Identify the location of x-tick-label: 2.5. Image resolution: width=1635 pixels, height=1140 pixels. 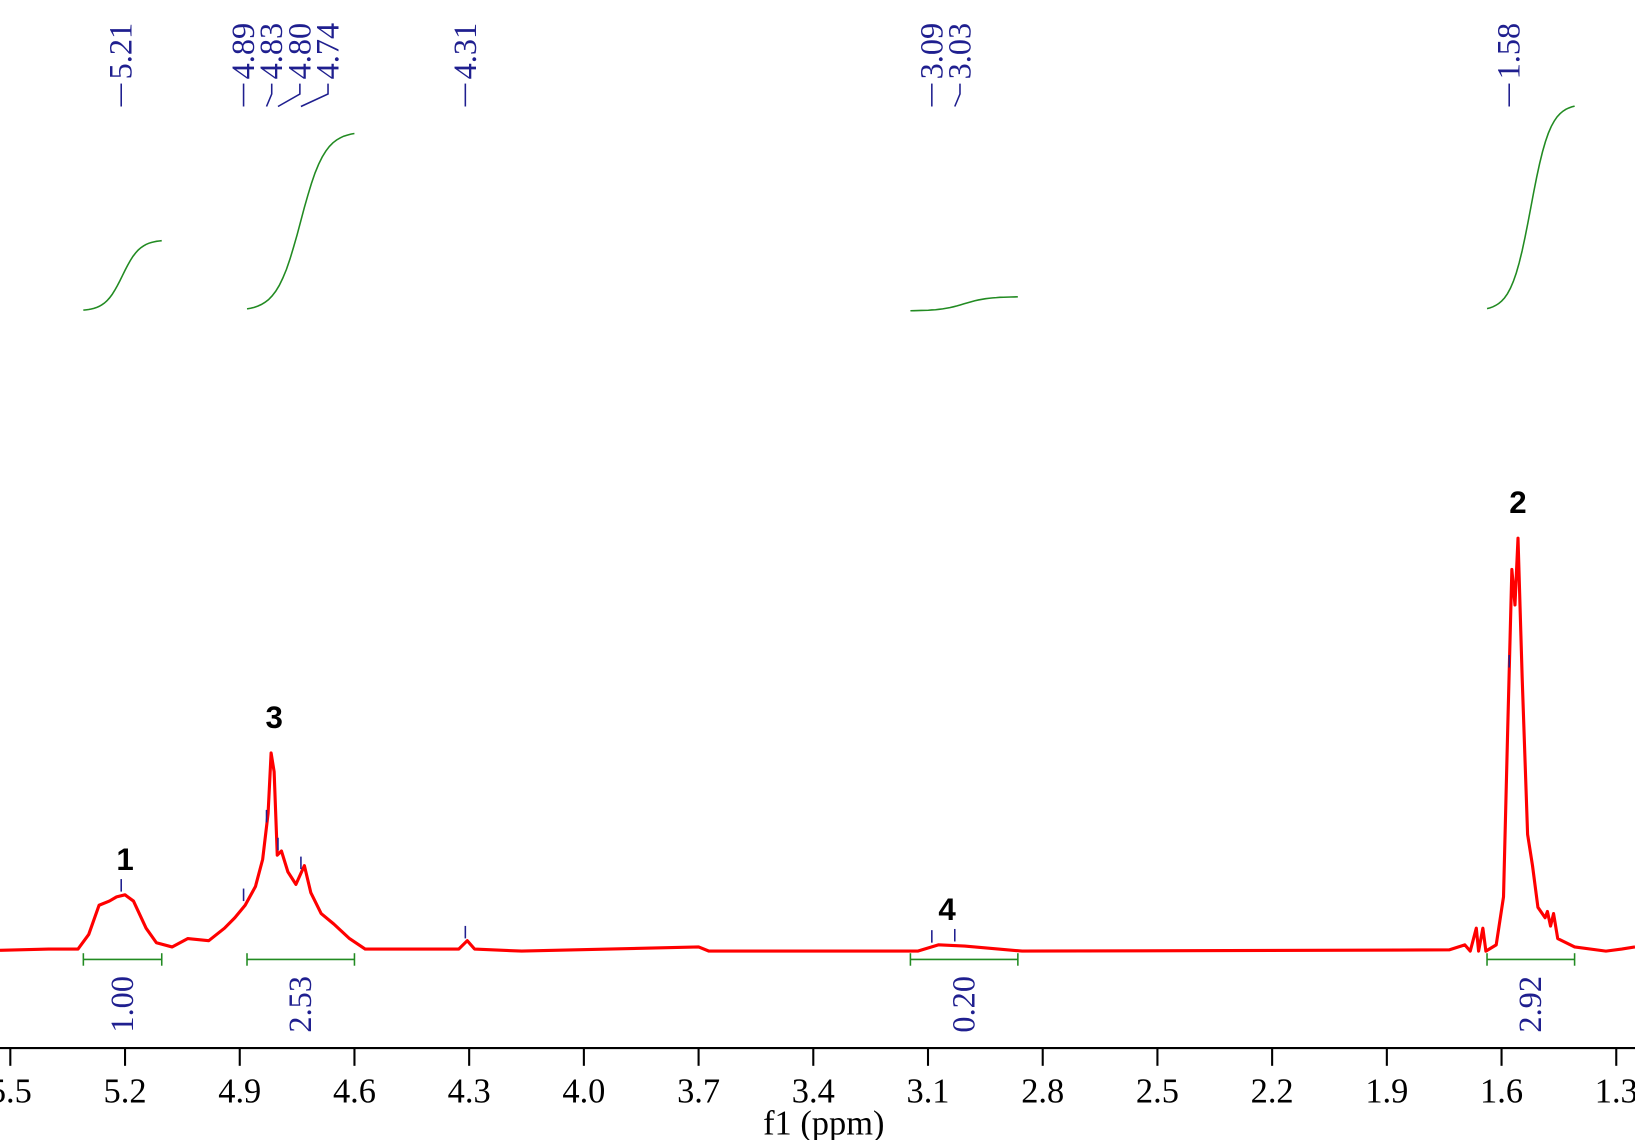
(1157, 1091).